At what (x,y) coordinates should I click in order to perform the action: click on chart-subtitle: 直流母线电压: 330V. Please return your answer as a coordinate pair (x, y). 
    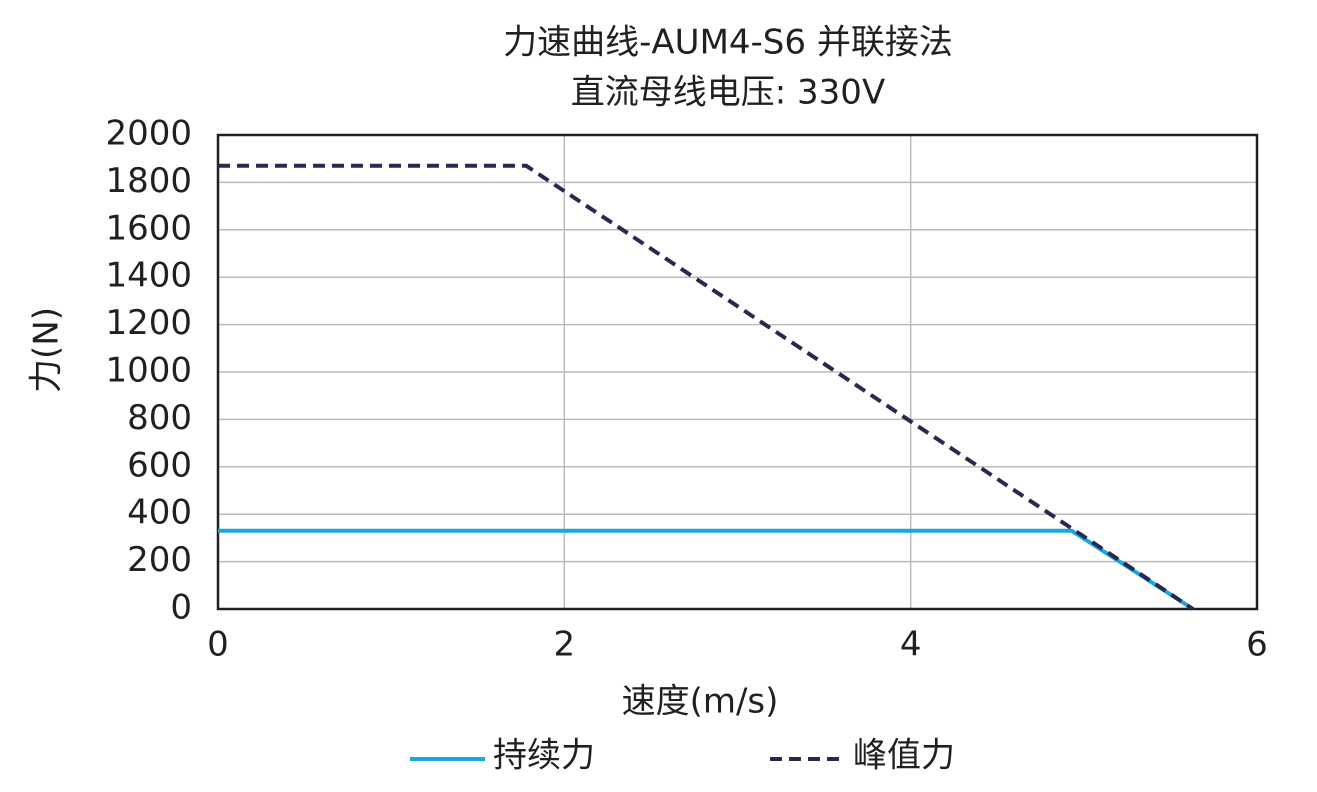
    Looking at the image, I should click on (728, 93).